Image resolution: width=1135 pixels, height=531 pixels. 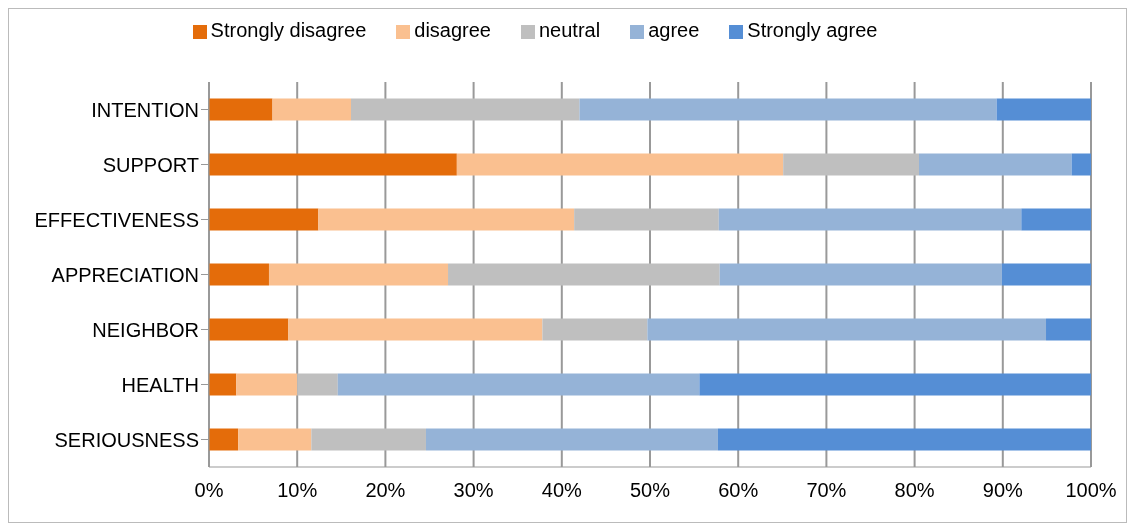 What do you see at coordinates (160, 384) in the screenshot?
I see `y-tick-label: HEALTH` at bounding box center [160, 384].